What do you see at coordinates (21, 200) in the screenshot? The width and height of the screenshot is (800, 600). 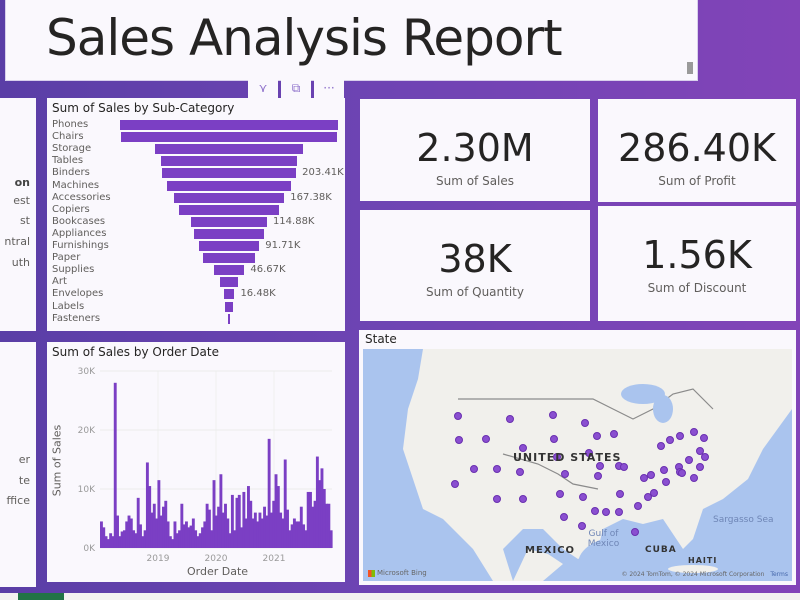 I see `slicer-item: est` at bounding box center [21, 200].